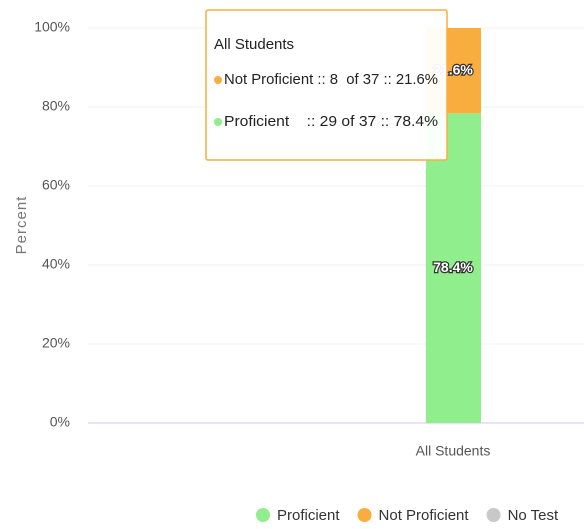 This screenshot has height=529, width=584. I want to click on y-tick-label: 60%, so click(56, 185).